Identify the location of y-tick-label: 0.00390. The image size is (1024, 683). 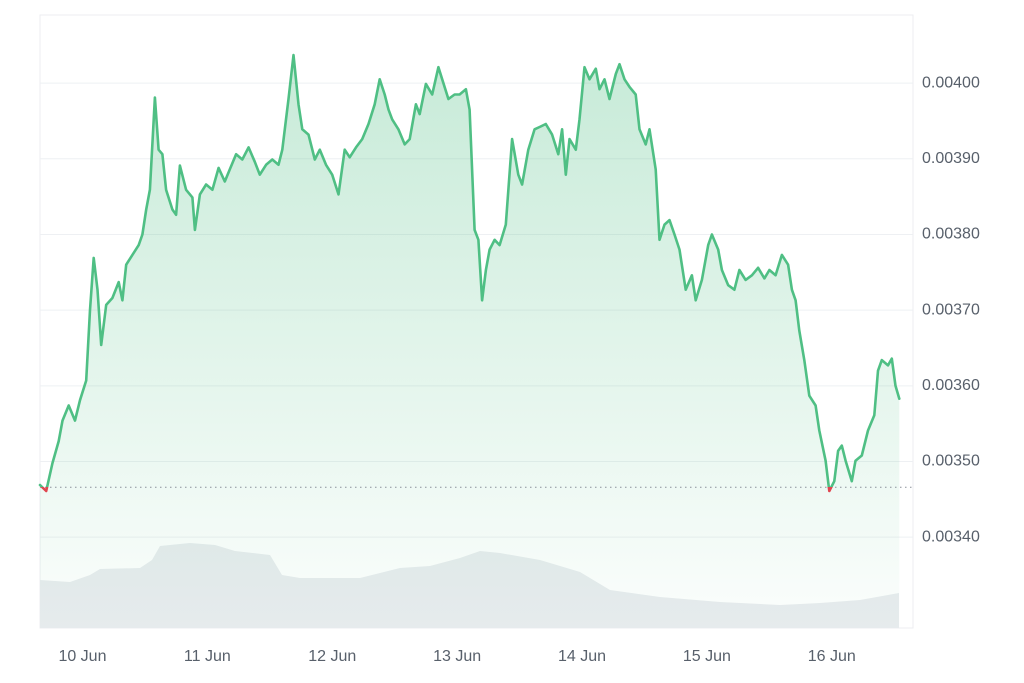
(951, 158).